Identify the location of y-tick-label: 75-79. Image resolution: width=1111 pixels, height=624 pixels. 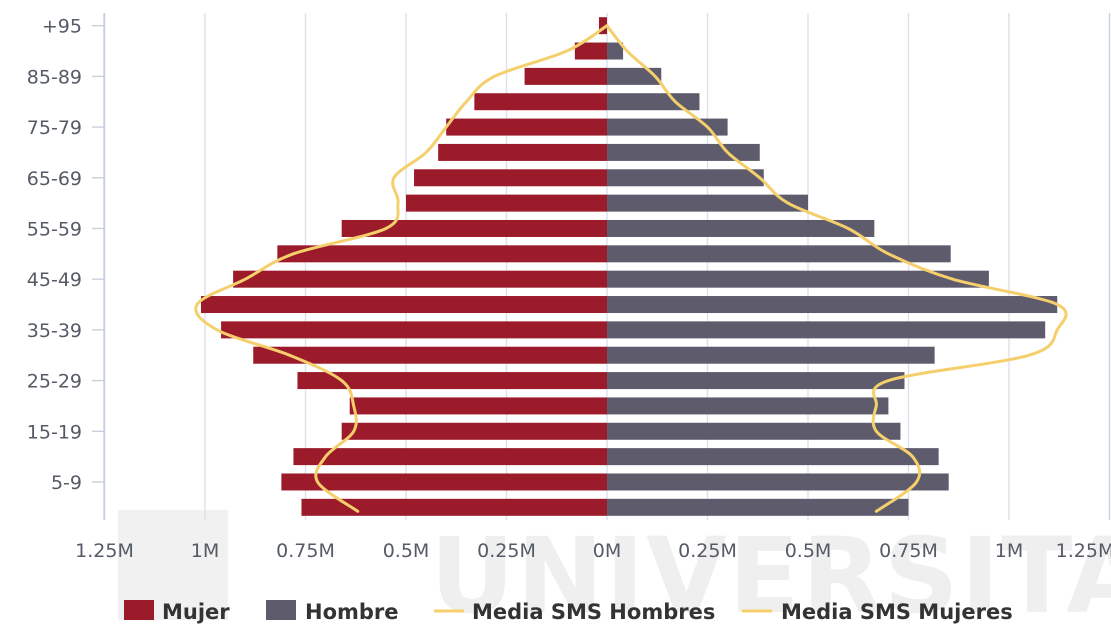
(54, 128).